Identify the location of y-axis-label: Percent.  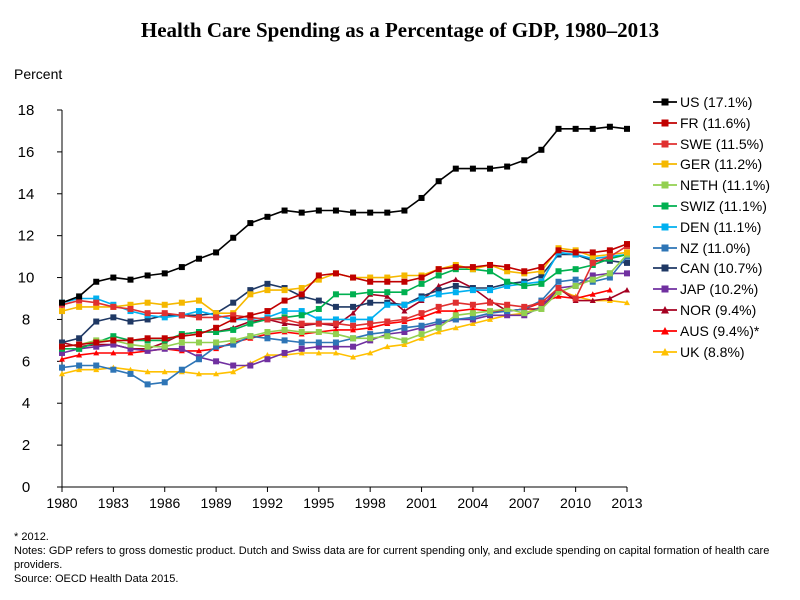
(38, 74).